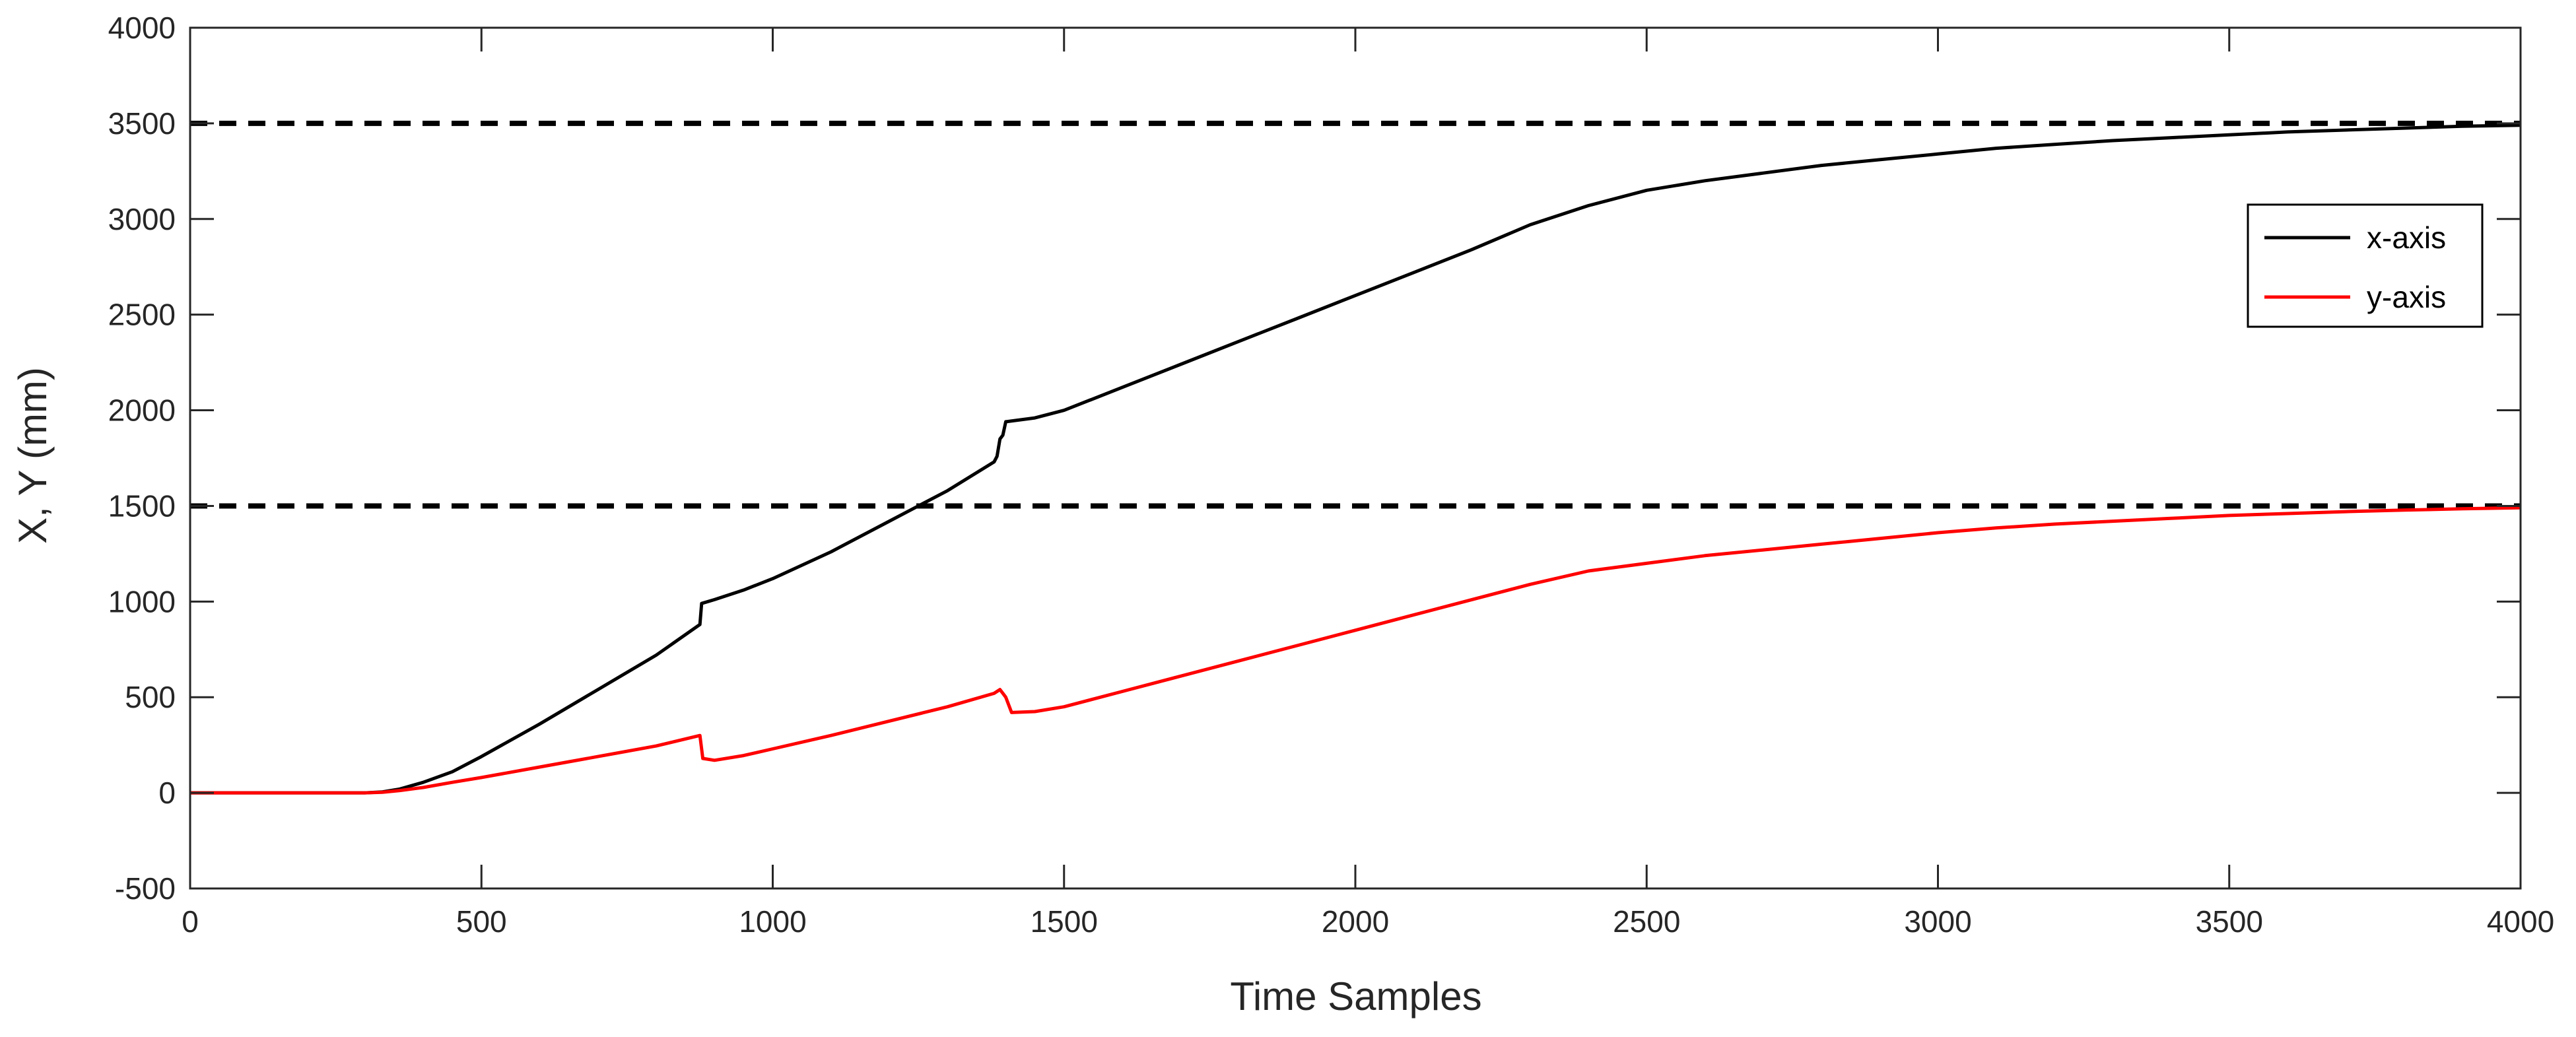 The width and height of the screenshot is (2576, 1037). What do you see at coordinates (2229, 921) in the screenshot?
I see `x-tick-label: 3500` at bounding box center [2229, 921].